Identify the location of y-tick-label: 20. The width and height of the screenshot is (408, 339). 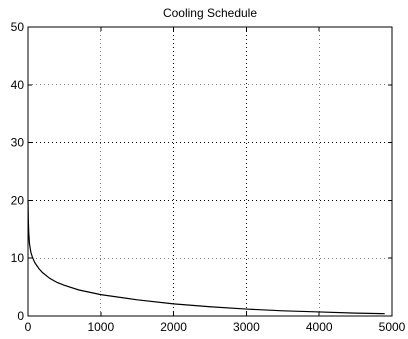
(18, 200).